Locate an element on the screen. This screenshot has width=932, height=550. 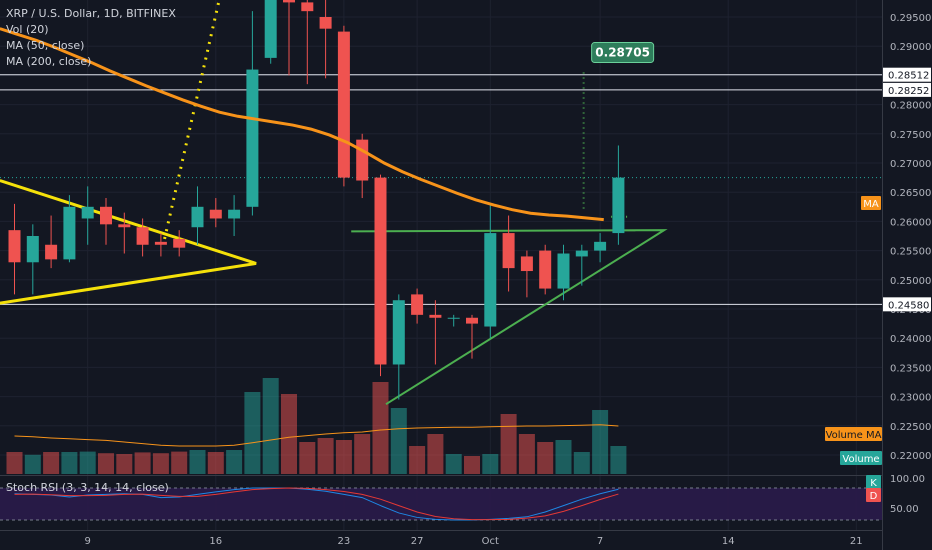
axis-badges: MA Volume MA Volume KD is located at coordinates (853, 349).